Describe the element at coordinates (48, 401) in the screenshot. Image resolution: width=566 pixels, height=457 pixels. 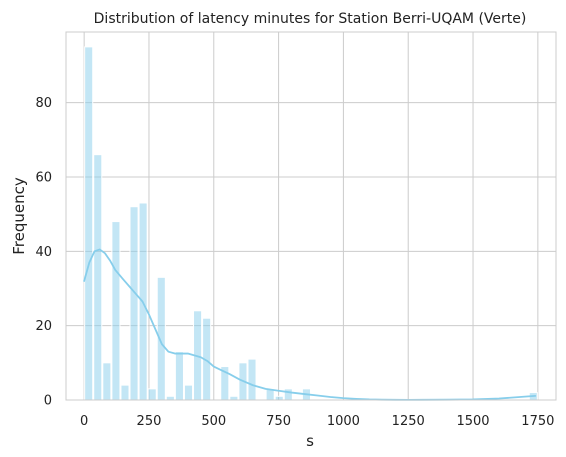
I see `y-tick-label: 0` at that location.